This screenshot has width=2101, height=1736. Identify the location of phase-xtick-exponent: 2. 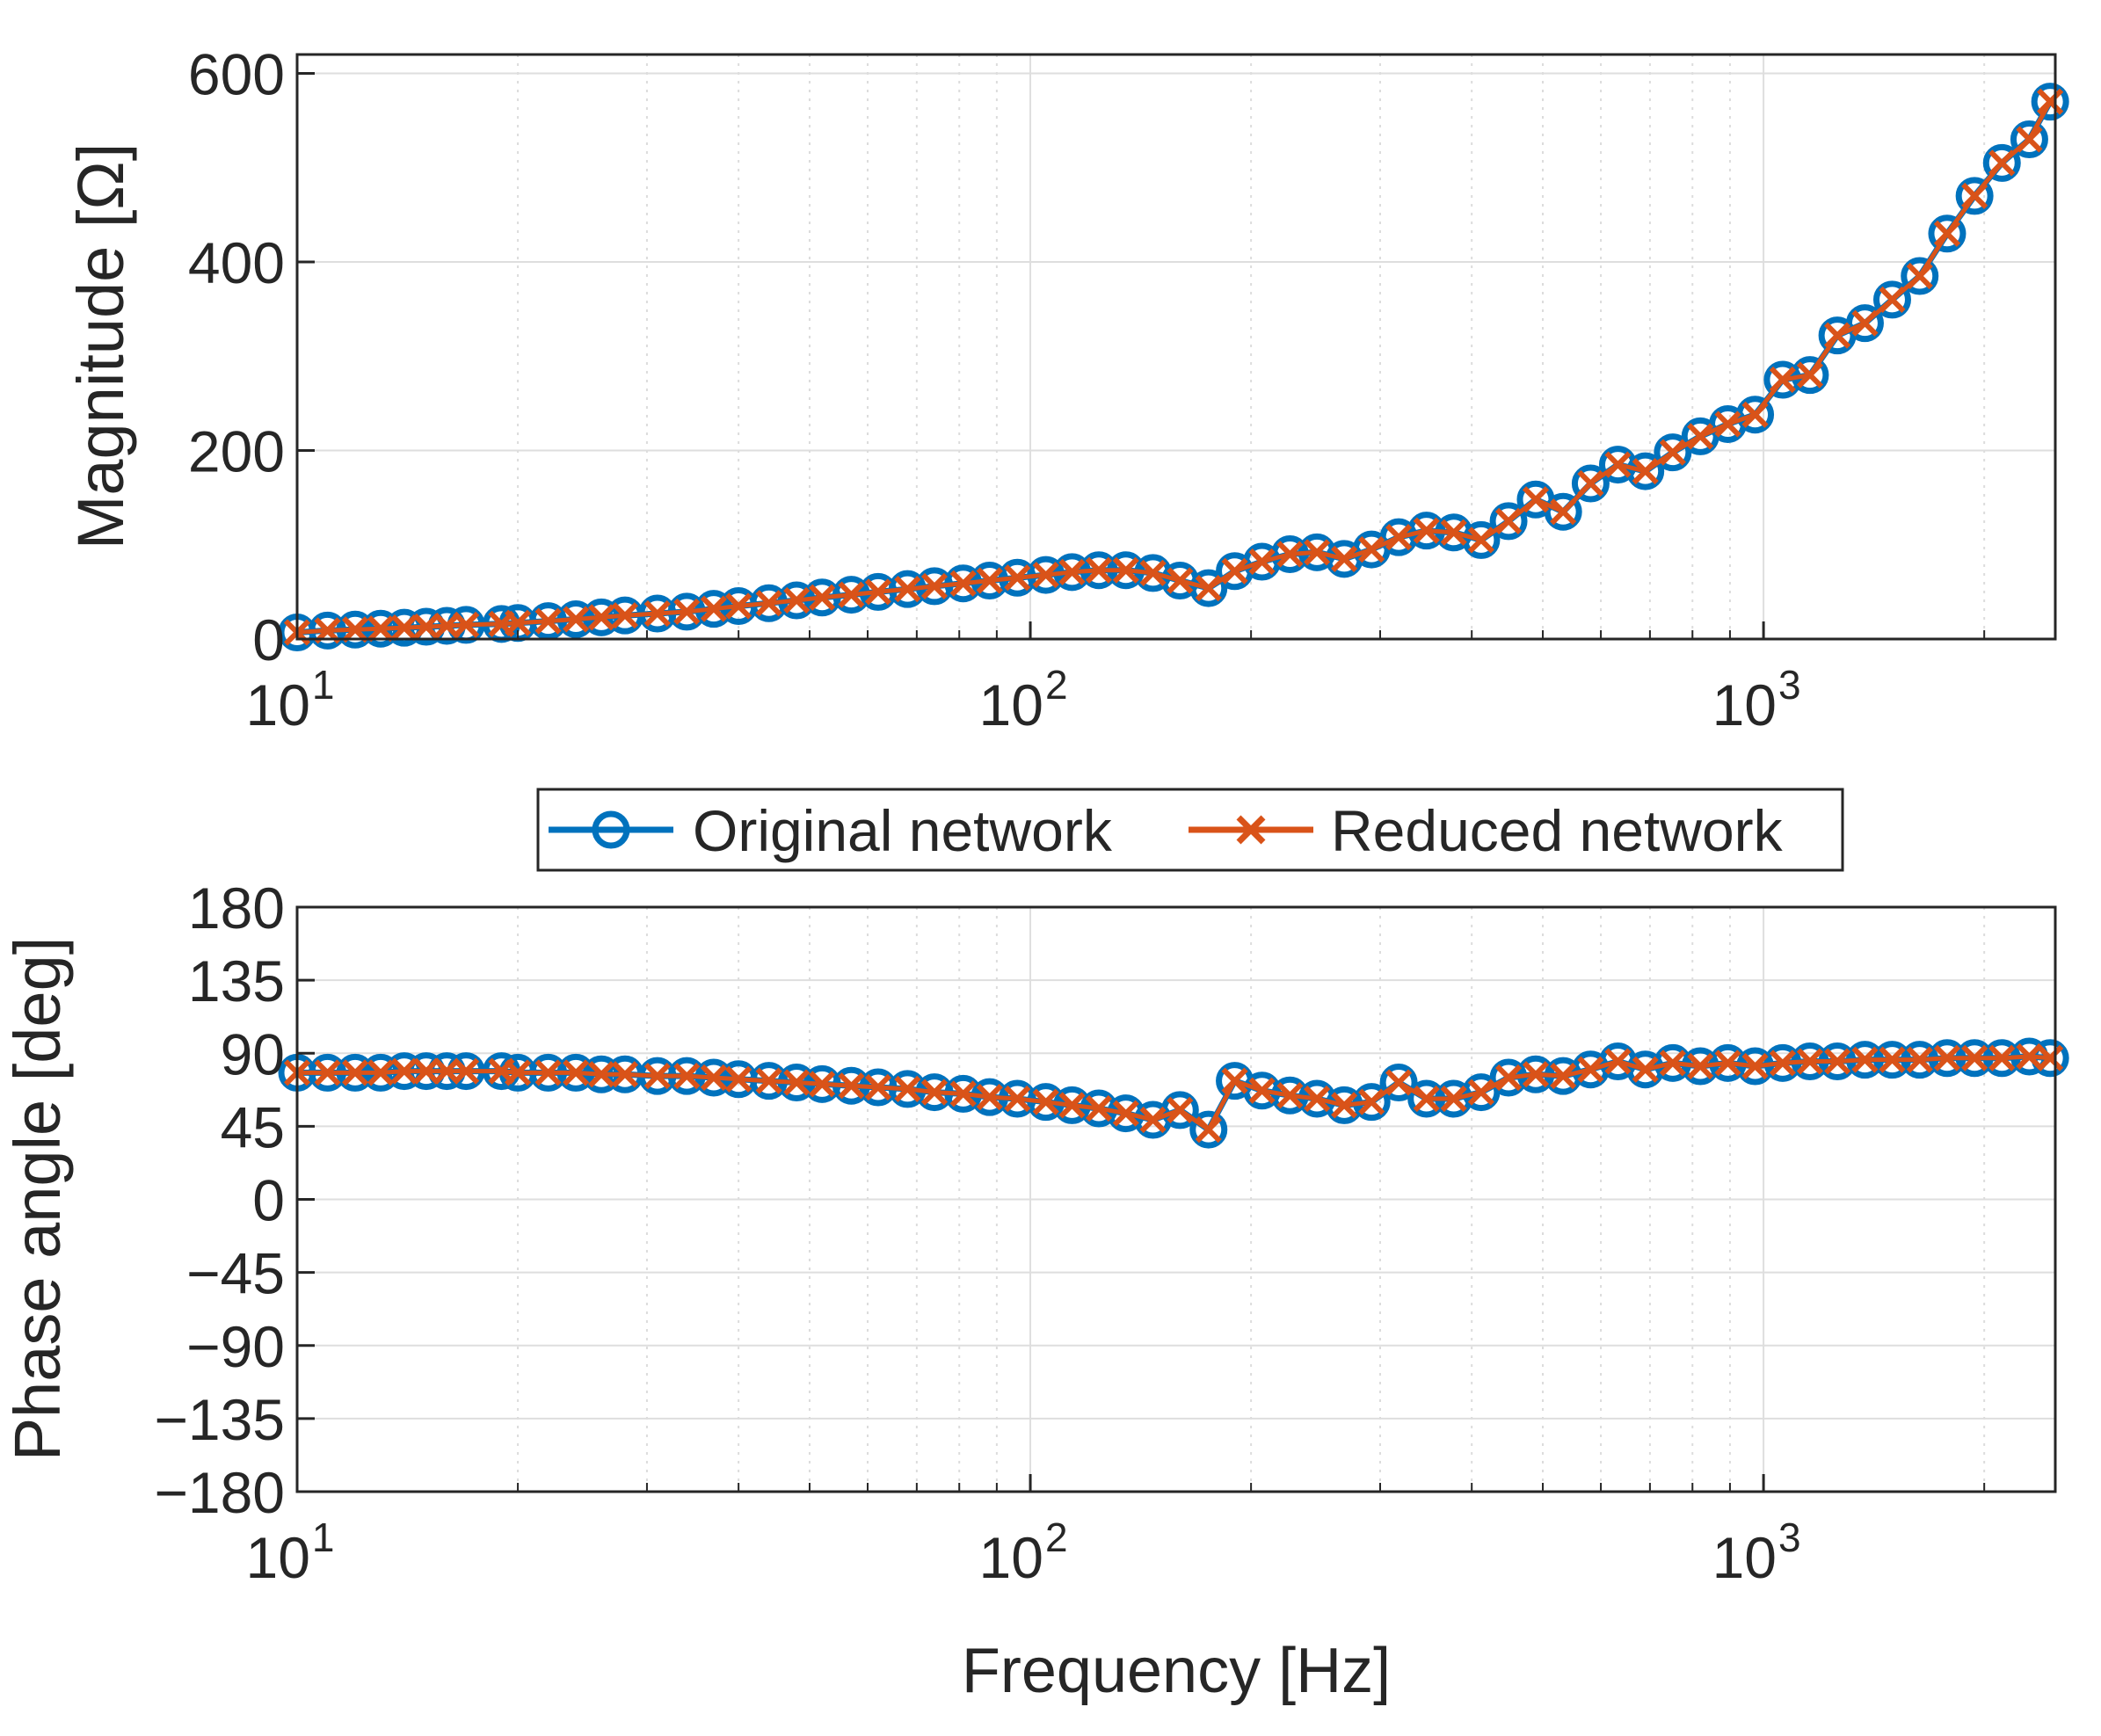
(1056, 1537).